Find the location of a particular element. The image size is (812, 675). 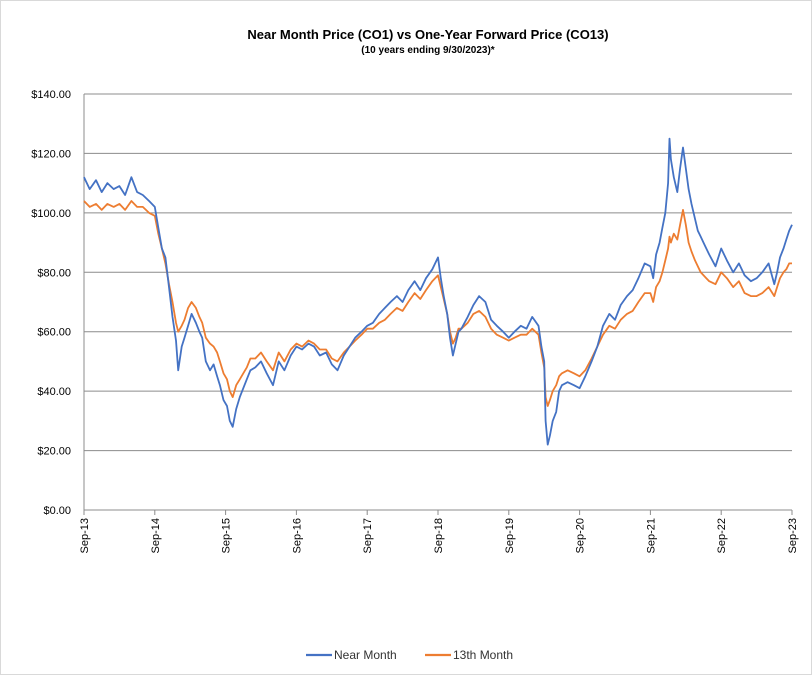

y-tick-label: $60.00 is located at coordinates (54, 333).